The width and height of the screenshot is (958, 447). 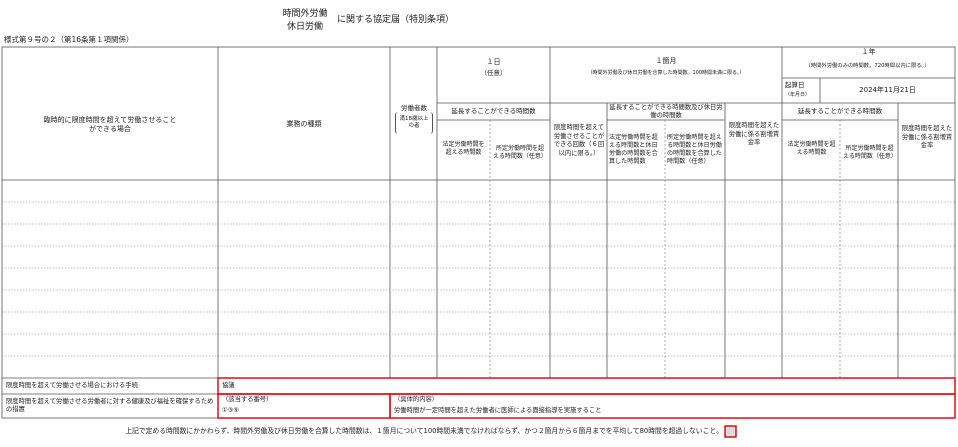 What do you see at coordinates (110, 405) in the screenshot?
I see `form-text: 限度時間を超えて労働させる労働者に対する健康及び福祉を確保するための措置` at bounding box center [110, 405].